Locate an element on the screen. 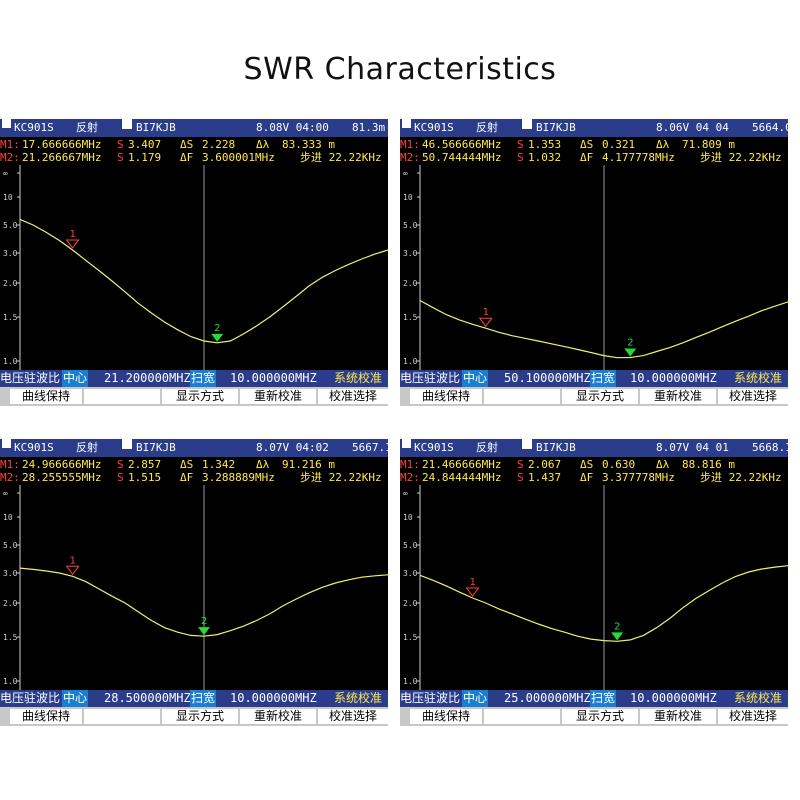  status-bar: KC901S 反射 BI7KJB 8.07V 04:02 5667.1m is located at coordinates (194, 448).